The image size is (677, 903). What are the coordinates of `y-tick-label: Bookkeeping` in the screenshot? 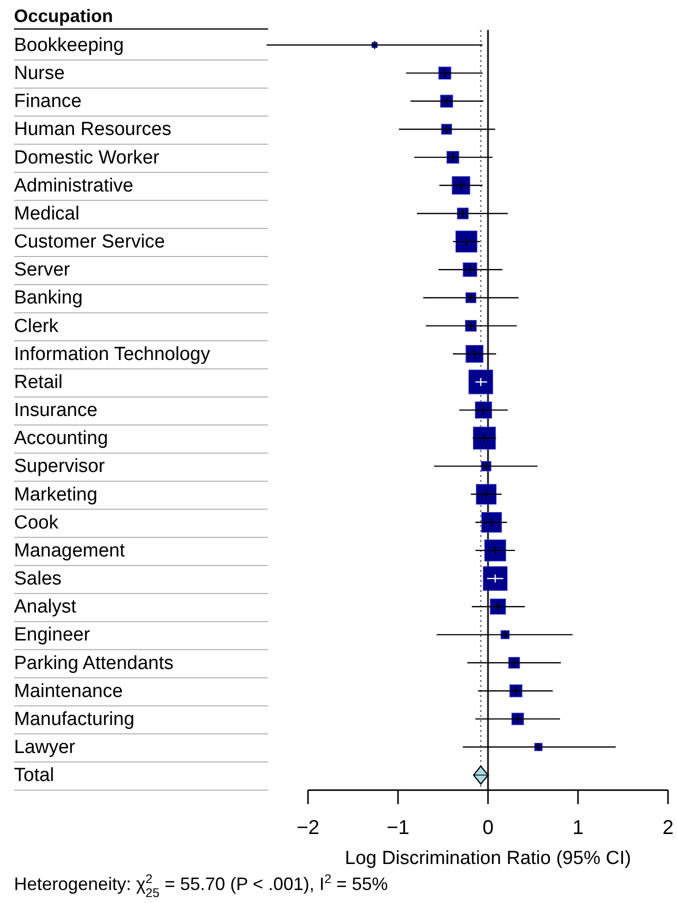 It's located at (69, 45).